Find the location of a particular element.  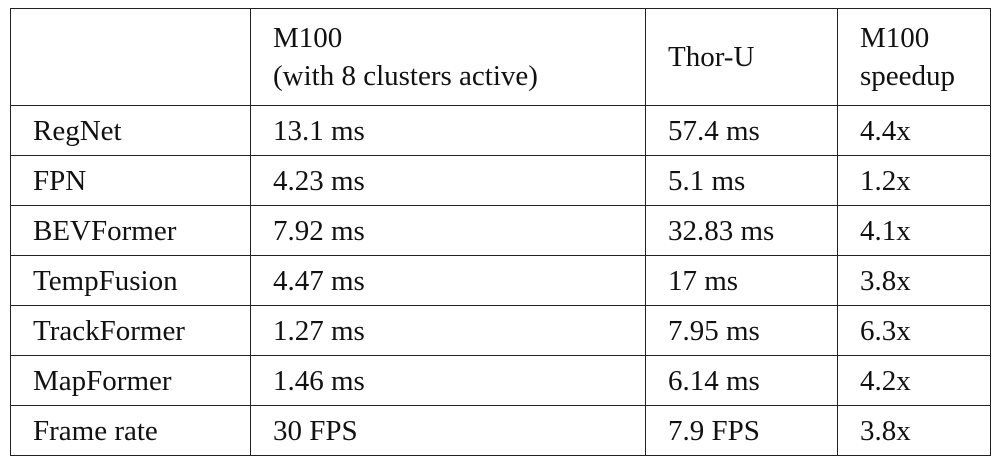

row-label-cell: TempFusion is located at coordinates (130, 280).